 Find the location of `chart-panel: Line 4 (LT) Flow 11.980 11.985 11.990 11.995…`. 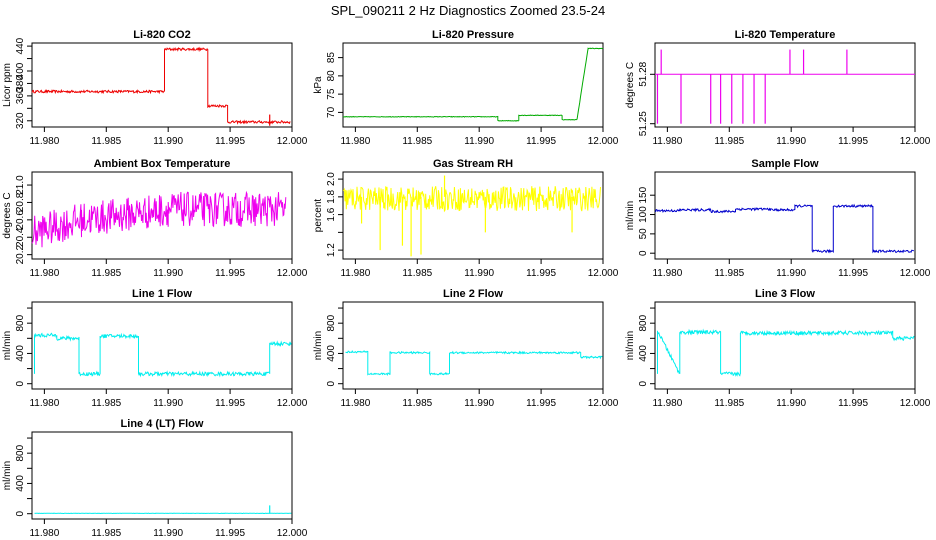

chart-panel: Line 4 (LT) Flow 11.980 11.985 11.990 11.995… is located at coordinates (155, 478).